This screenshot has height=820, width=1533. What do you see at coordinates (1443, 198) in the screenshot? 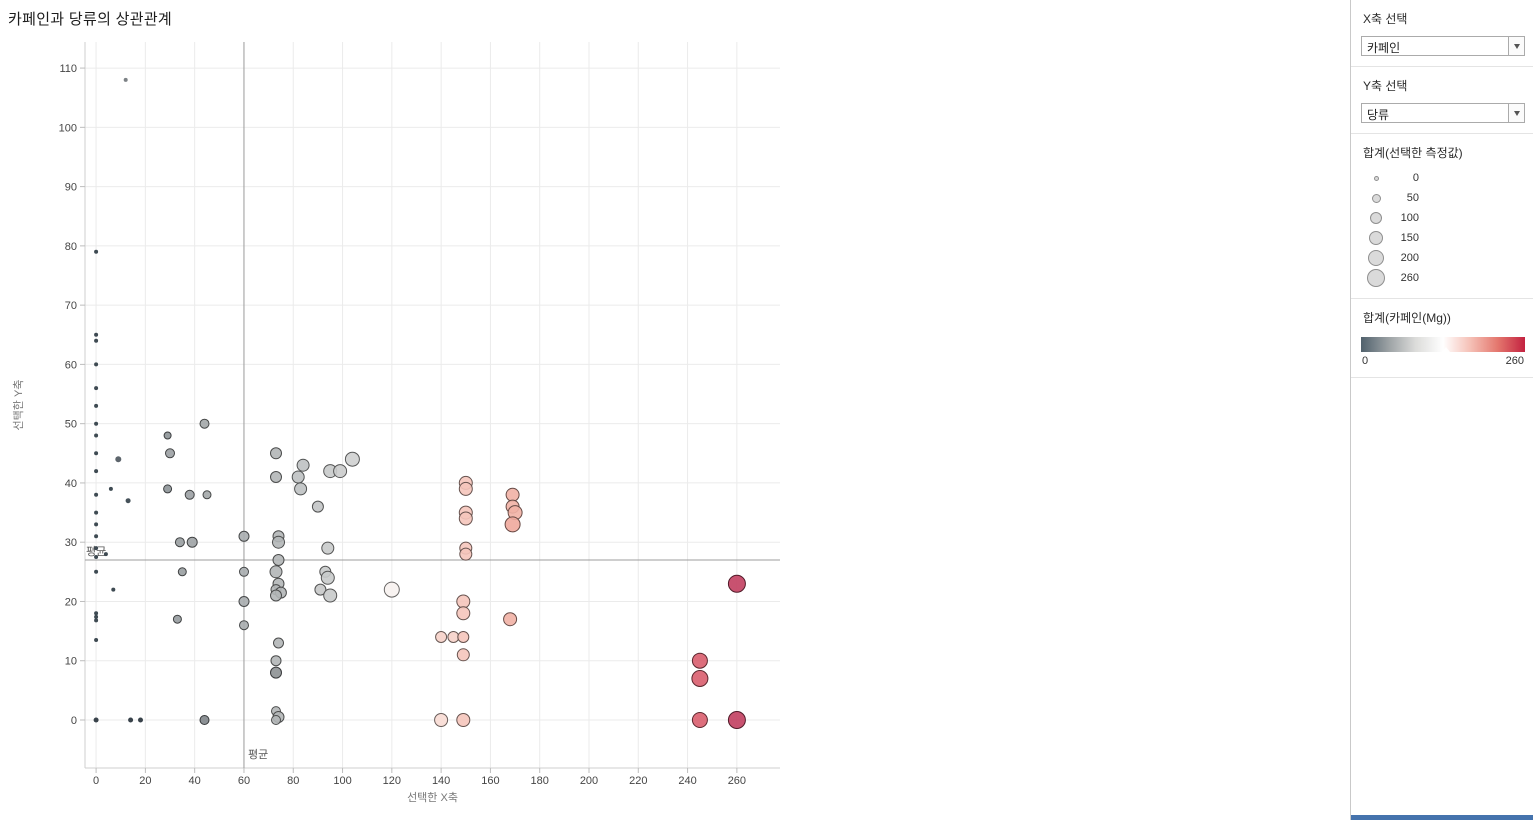
I see `size-legend-item: 50` at bounding box center [1443, 198].